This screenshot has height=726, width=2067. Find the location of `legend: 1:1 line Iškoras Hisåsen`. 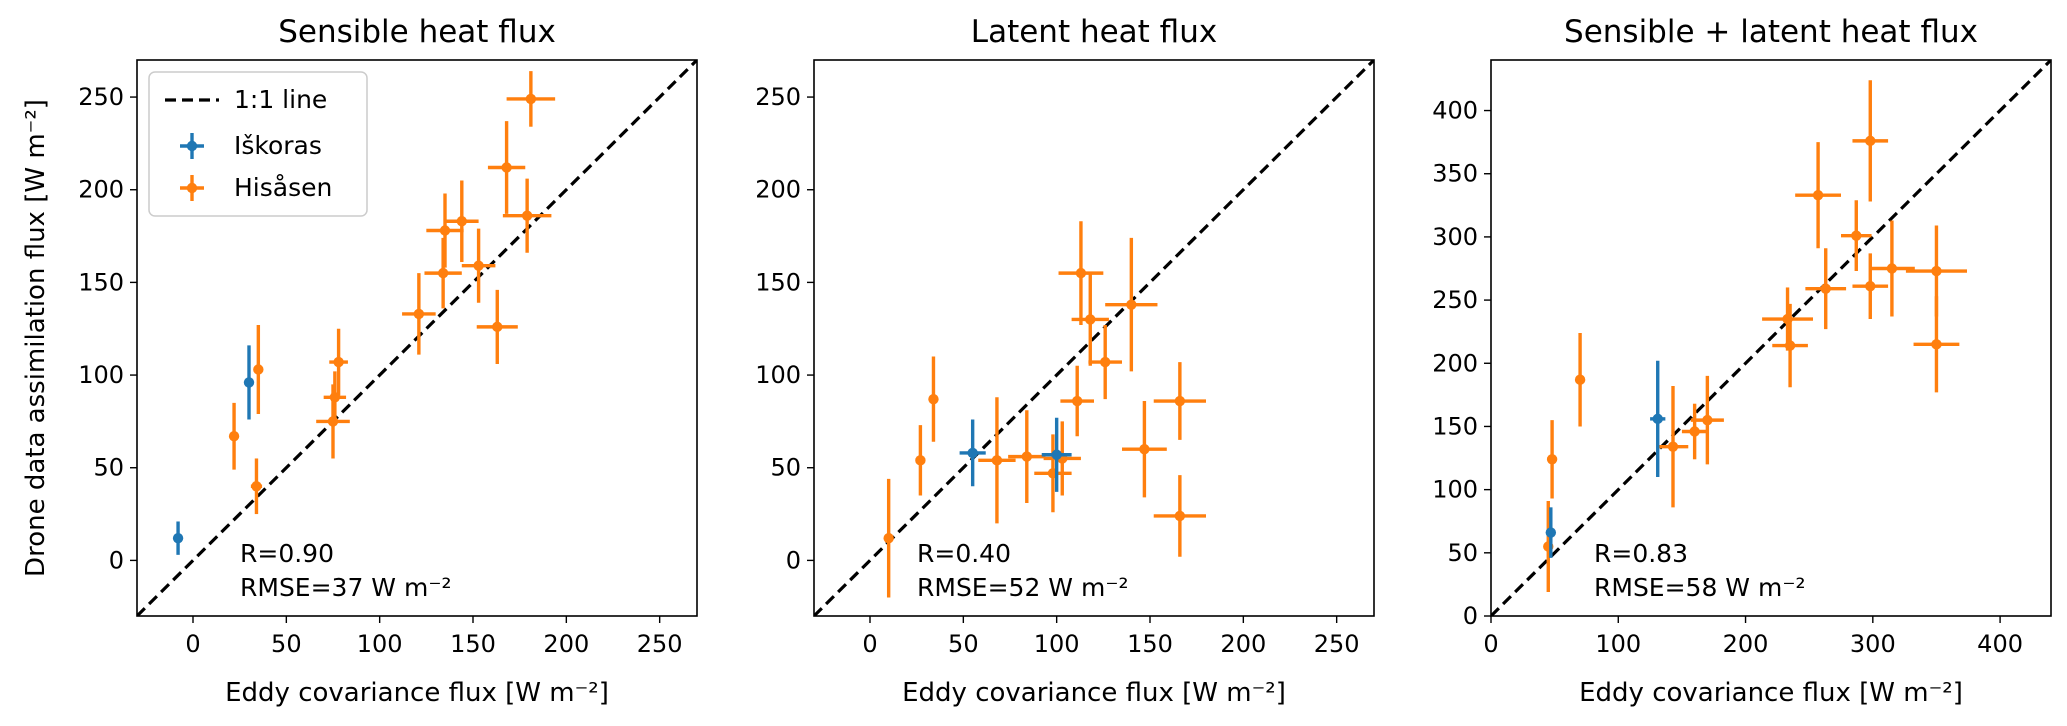

legend: 1:1 line Iškoras Hisåsen is located at coordinates (258, 144).